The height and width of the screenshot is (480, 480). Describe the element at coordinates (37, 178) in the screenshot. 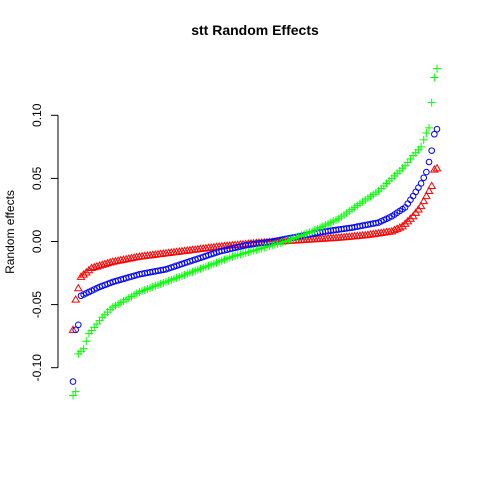

I see `y-tick-label: 0.05` at that location.